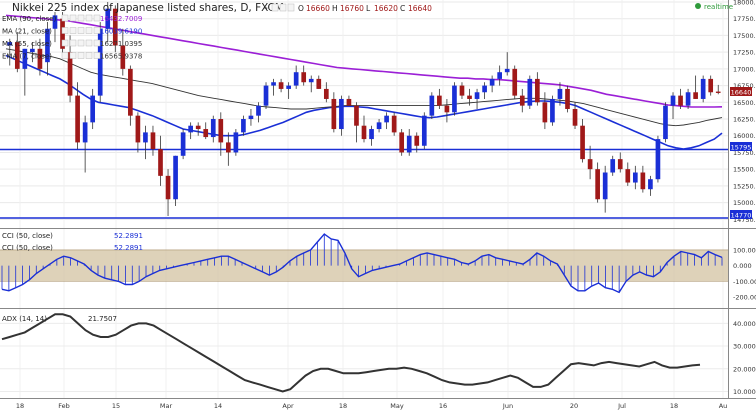 The width and height of the screenshot is (756, 412). What do you see at coordinates (744, 3) in the screenshot?
I see `price-tick-label: 18000.00` at bounding box center [744, 3].